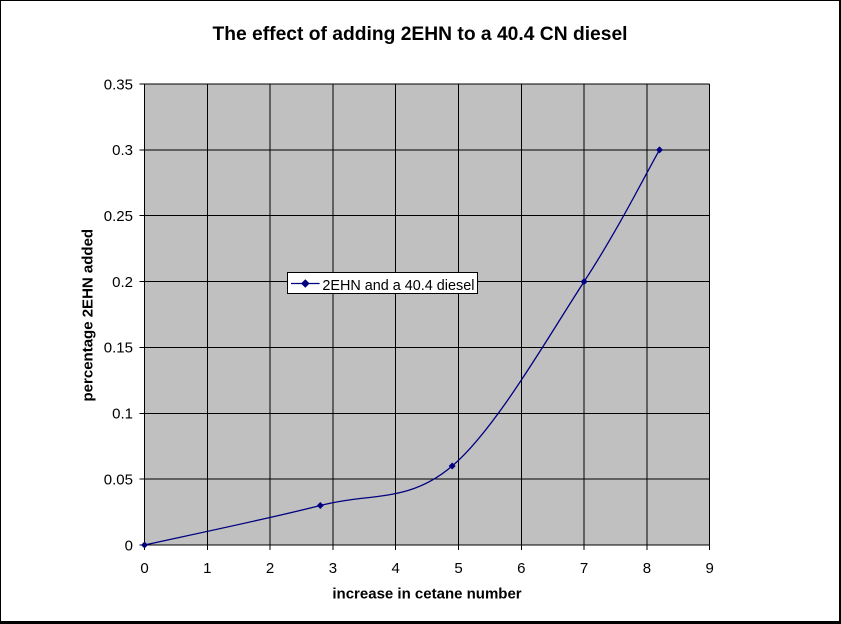 Image resolution: width=841 pixels, height=624 pixels. Describe the element at coordinates (333, 568) in the screenshot. I see `svg-text: 3` at that location.